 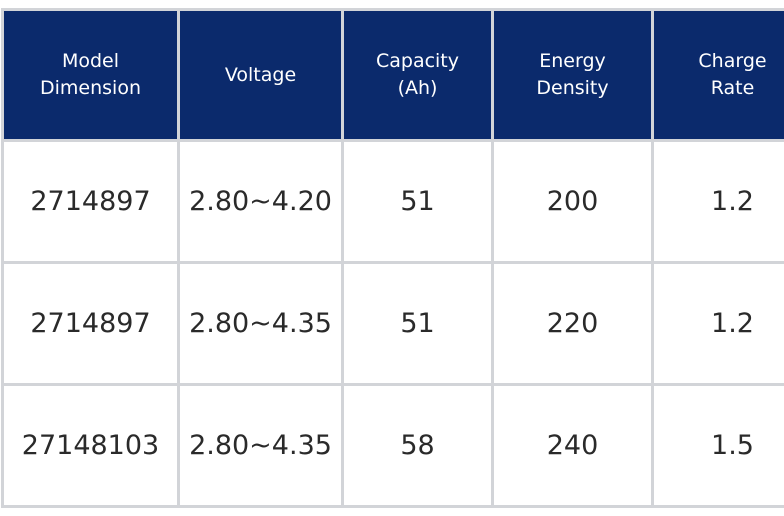 I want to click on header-cell: Energy Density, so click(x=572, y=75).